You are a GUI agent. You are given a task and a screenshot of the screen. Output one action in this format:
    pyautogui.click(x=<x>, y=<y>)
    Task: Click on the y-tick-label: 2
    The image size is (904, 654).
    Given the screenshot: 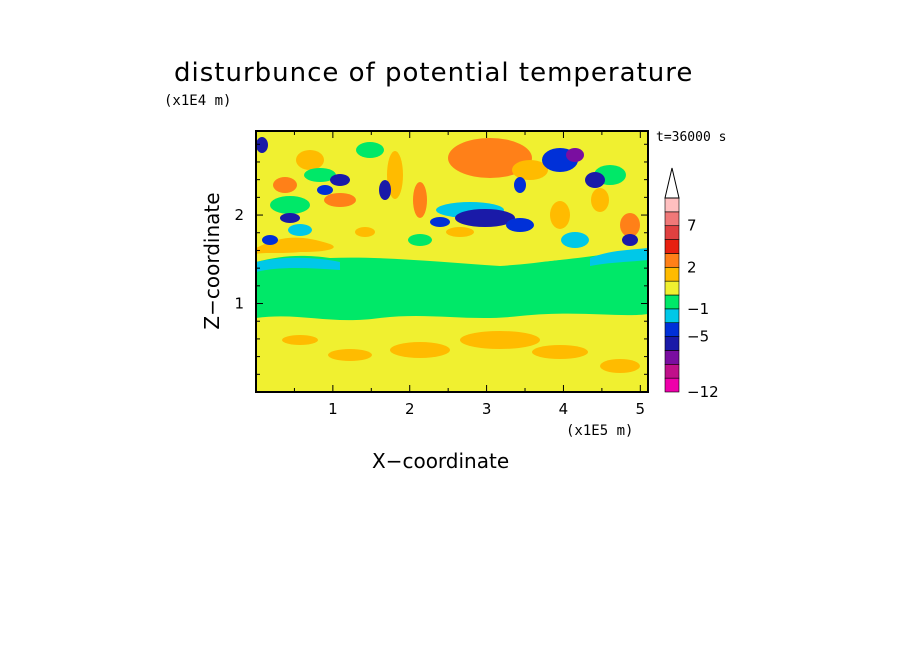 What is the action you would take?
    pyautogui.click(x=239, y=215)
    